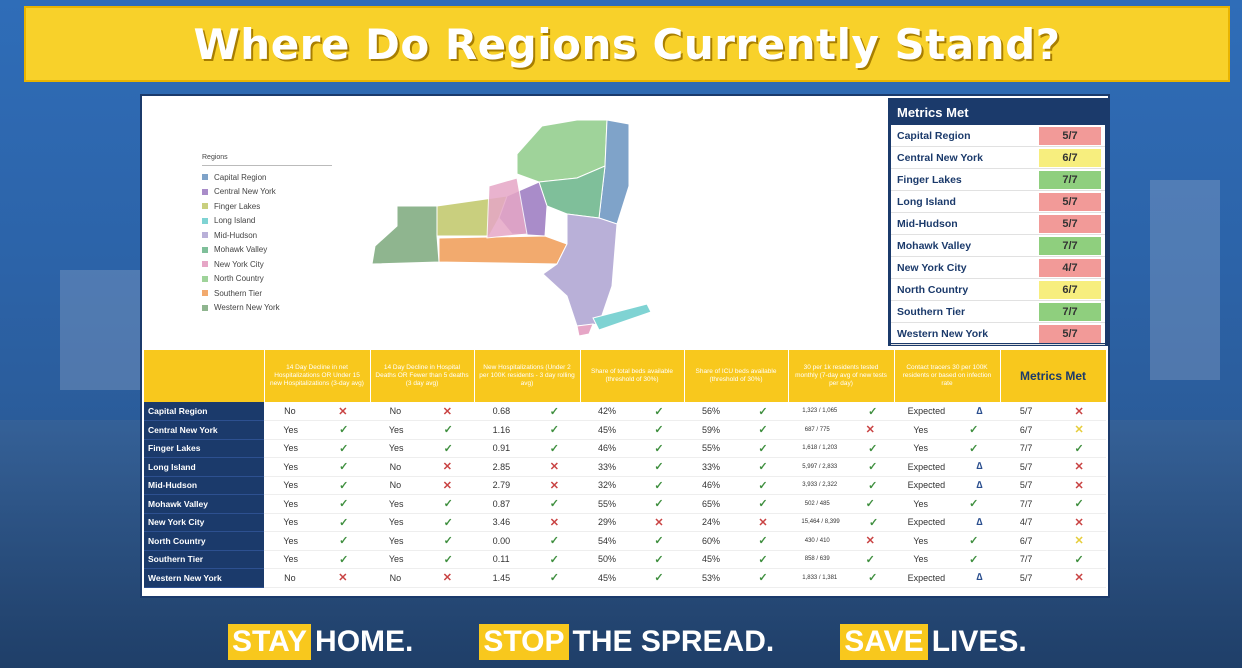 The width and height of the screenshot is (1242, 668). What do you see at coordinates (270, 642) in the screenshot?
I see `slogan-highlight: STAY` at bounding box center [270, 642].